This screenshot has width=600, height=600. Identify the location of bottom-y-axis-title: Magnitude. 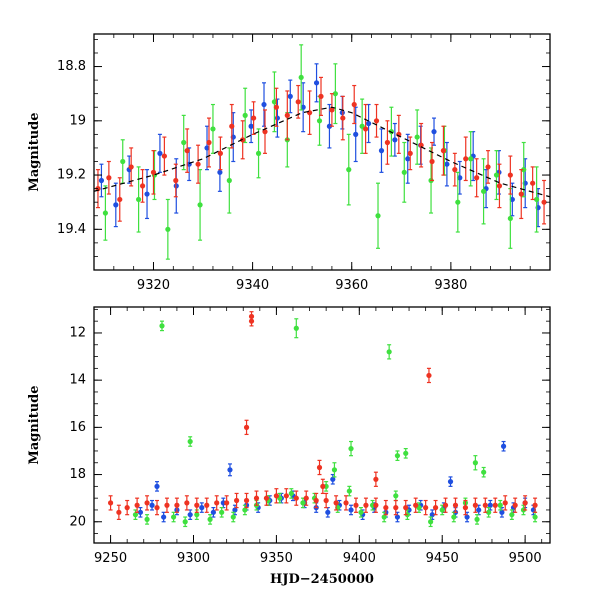
(34, 424).